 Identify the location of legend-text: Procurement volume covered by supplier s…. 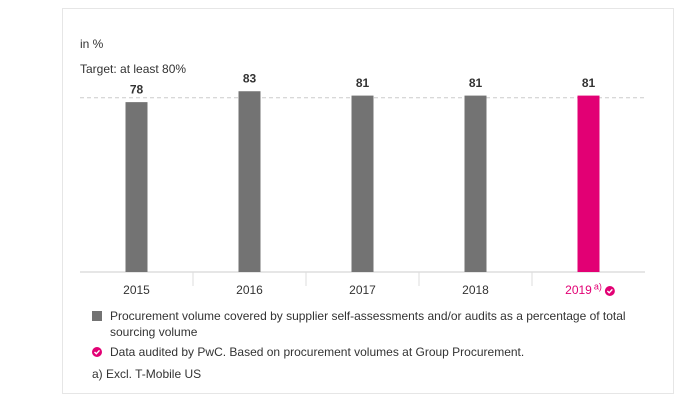
(368, 324).